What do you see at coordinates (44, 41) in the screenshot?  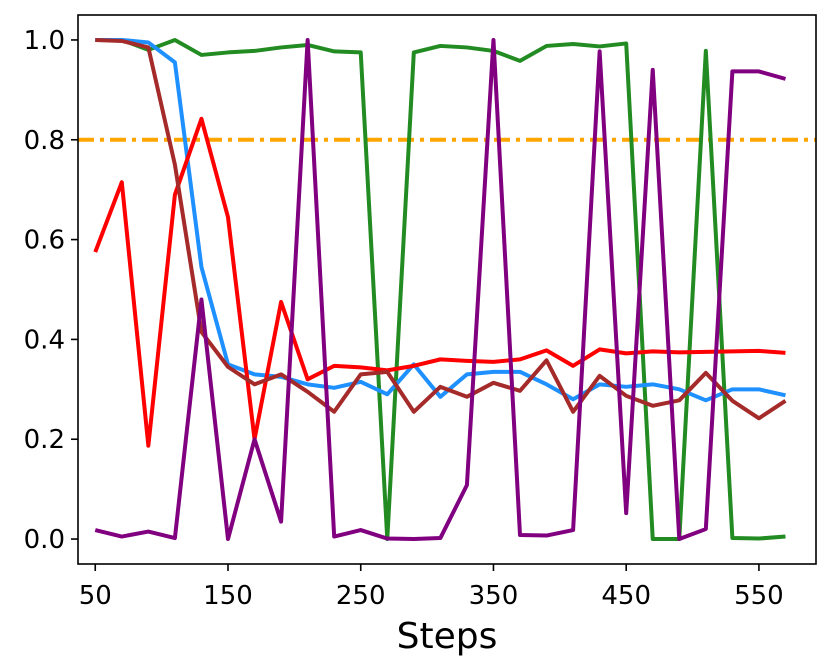 I see `y-tick-label: 1.0` at bounding box center [44, 41].